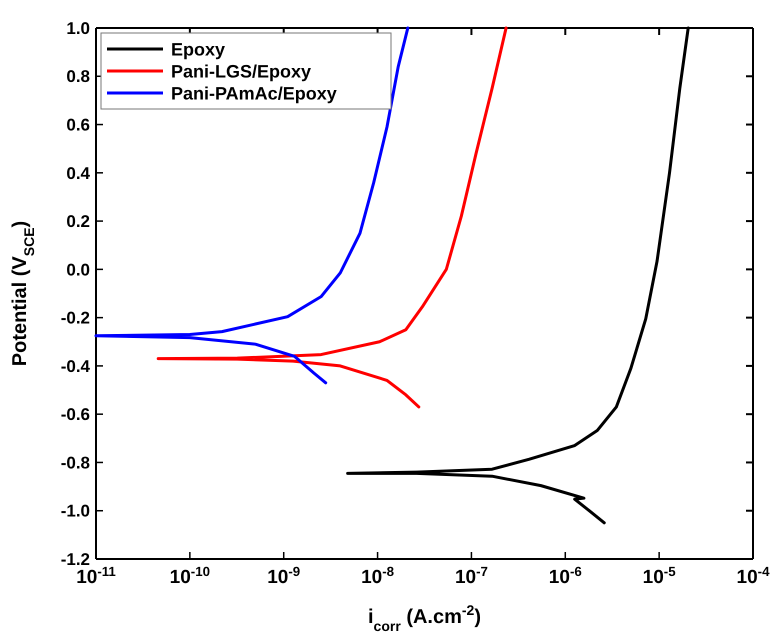  I want to click on y-tick-label: 1.0, so click(78, 28).